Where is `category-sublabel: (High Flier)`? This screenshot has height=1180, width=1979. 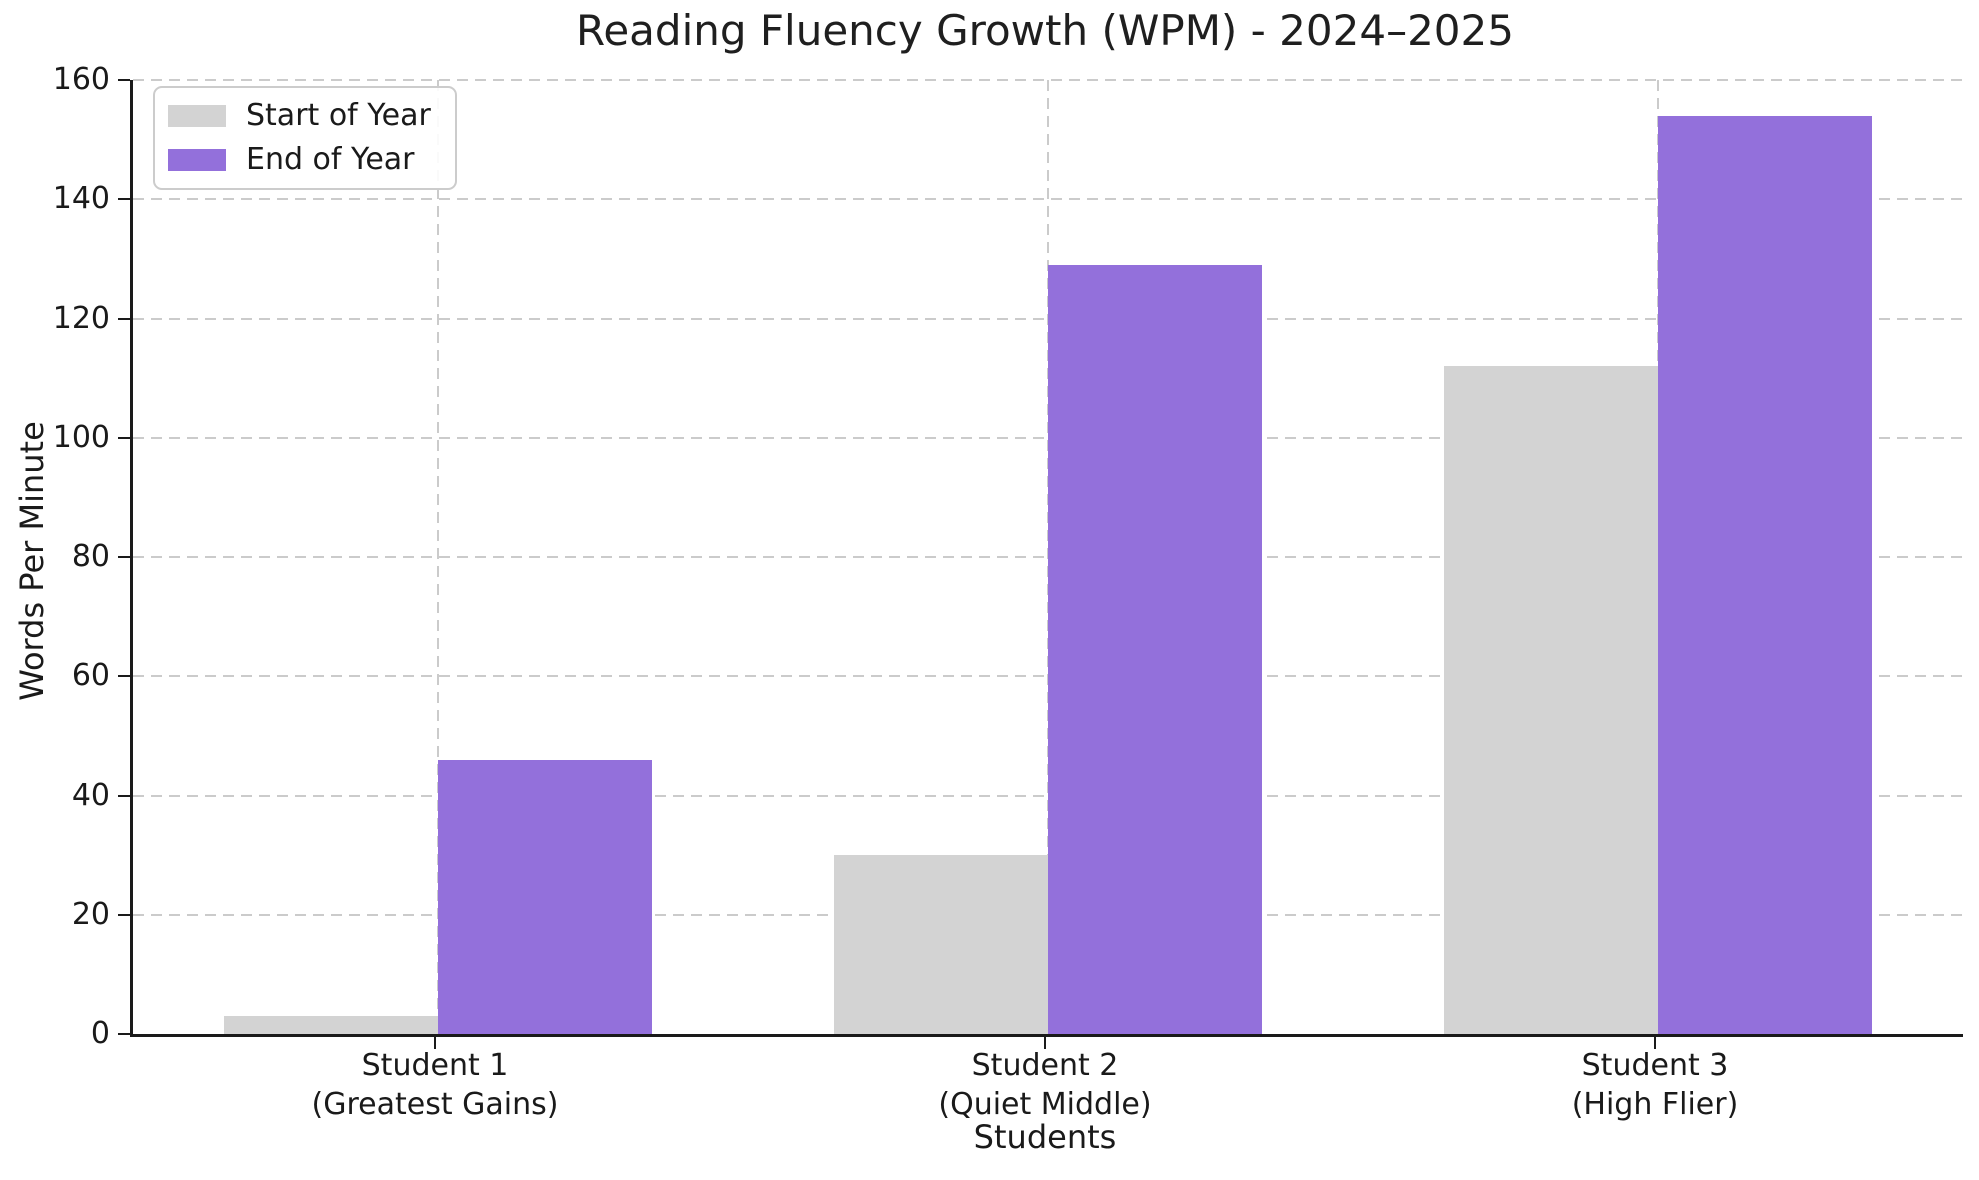
category-sublabel: (High Flier) is located at coordinates (1655, 1104).